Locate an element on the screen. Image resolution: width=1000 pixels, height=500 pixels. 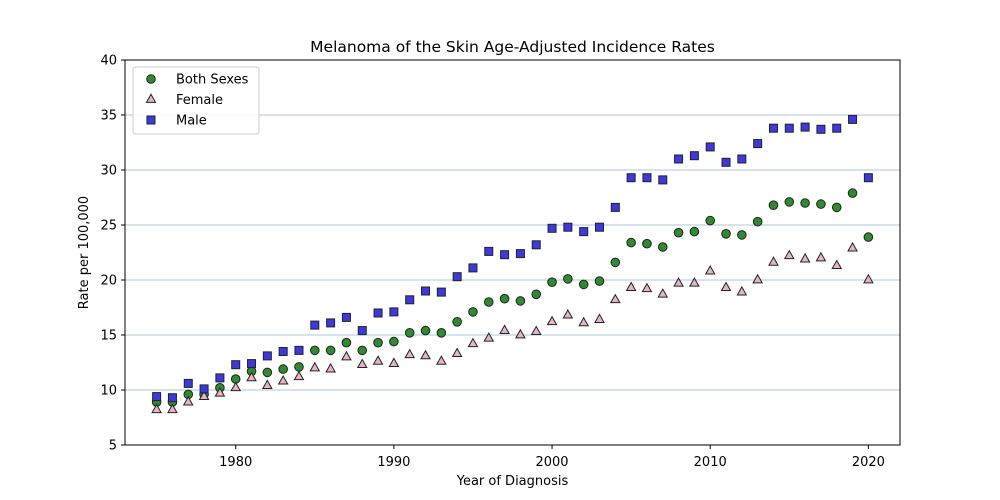
y-tick-label: 35 is located at coordinates (108, 116).